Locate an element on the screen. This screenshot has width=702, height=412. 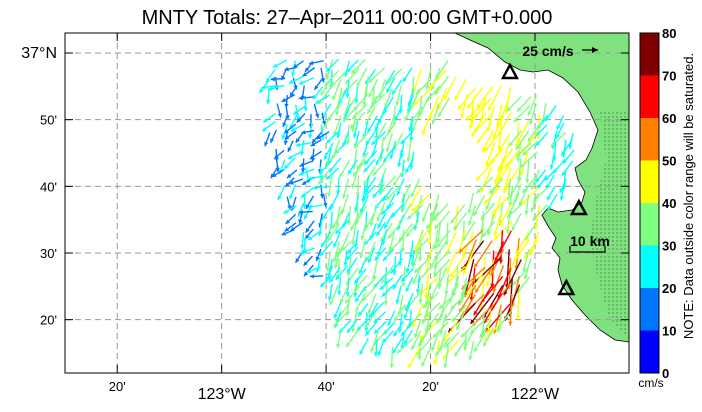
colorbar-tick-label: 20 is located at coordinates (669, 288).